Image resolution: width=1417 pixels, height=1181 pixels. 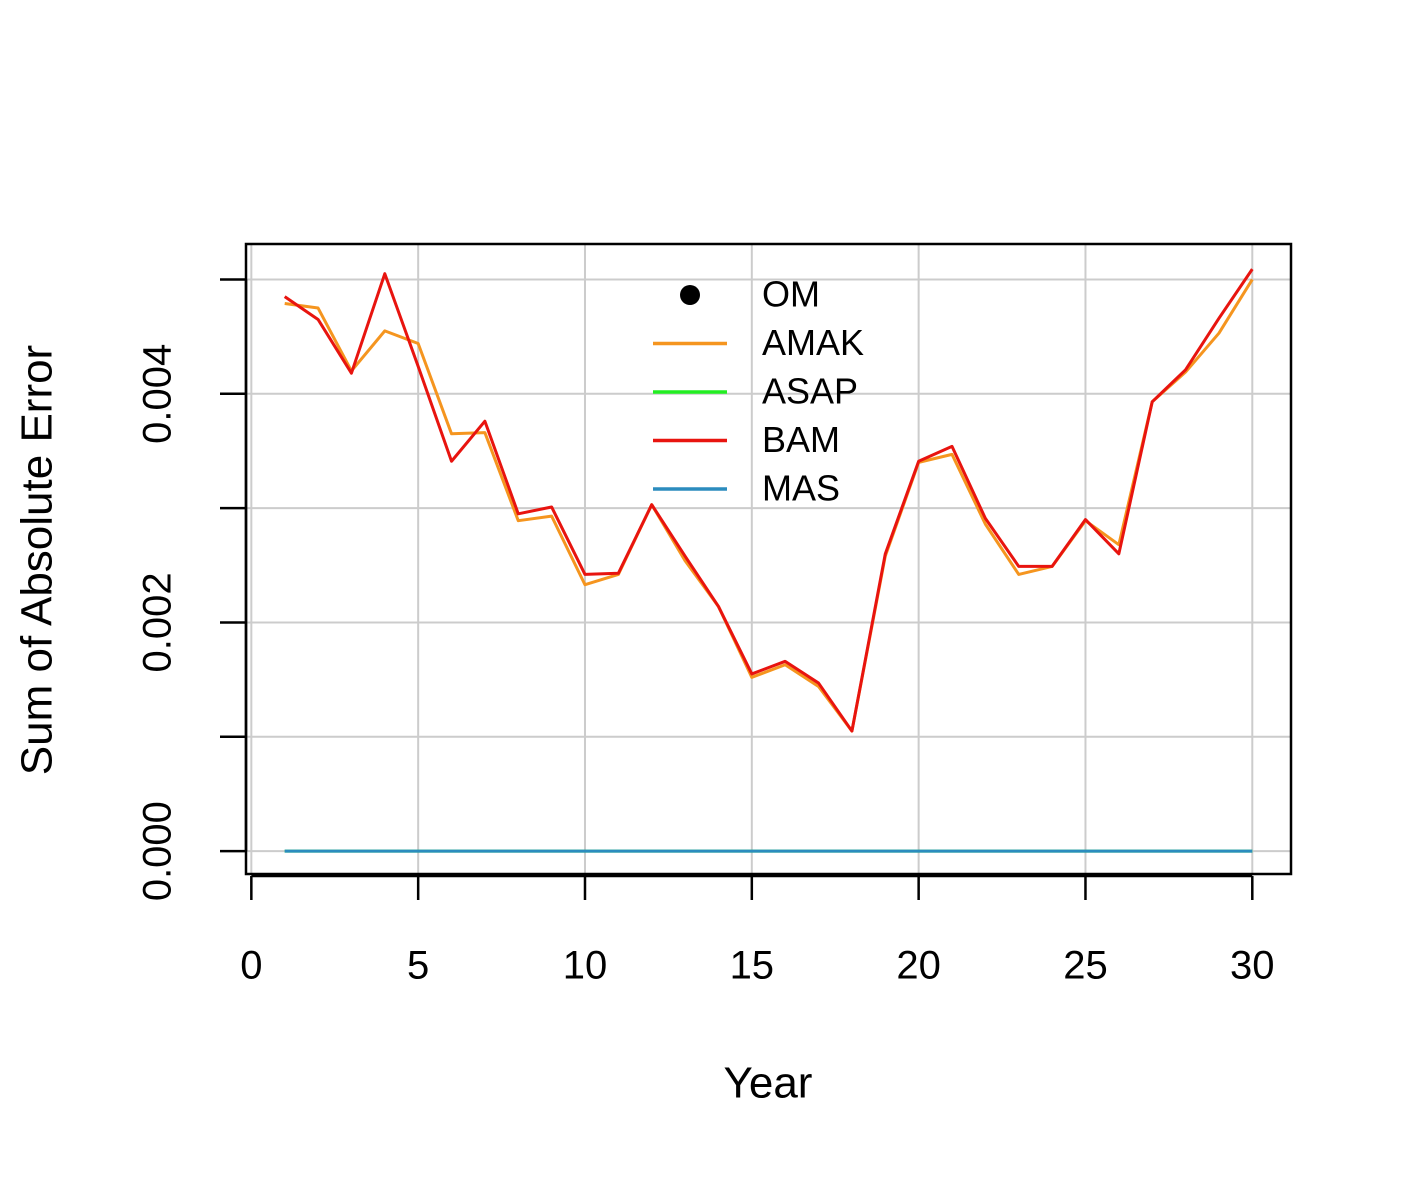 I want to click on x-tick-label: 25, so click(x=1085, y=966).